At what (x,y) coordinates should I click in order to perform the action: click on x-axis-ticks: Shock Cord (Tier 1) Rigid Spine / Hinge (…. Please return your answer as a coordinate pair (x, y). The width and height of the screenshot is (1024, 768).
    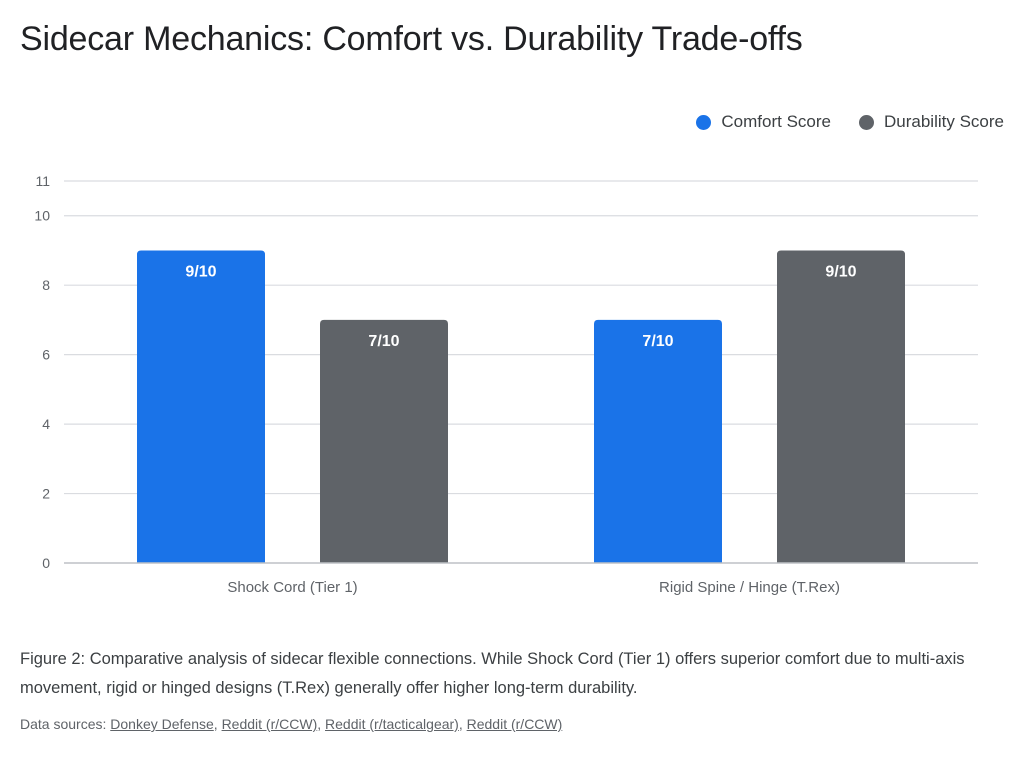
    Looking at the image, I should click on (533, 587).